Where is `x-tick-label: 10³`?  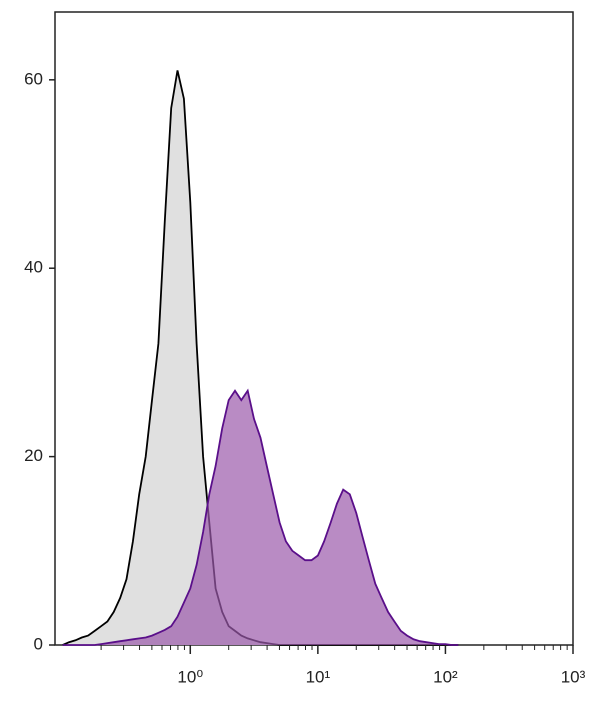
x-tick-label: 10³ is located at coordinates (573, 676).